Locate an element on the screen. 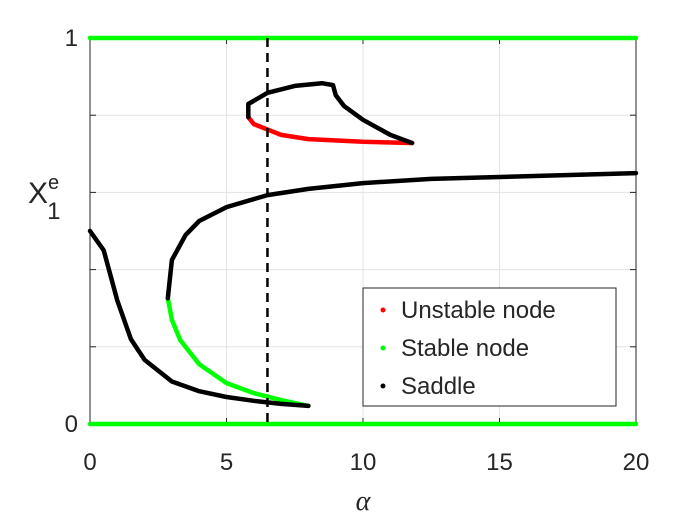 This screenshot has width=700, height=525. y-axis-label: Xe 1 is located at coordinates (44, 198).